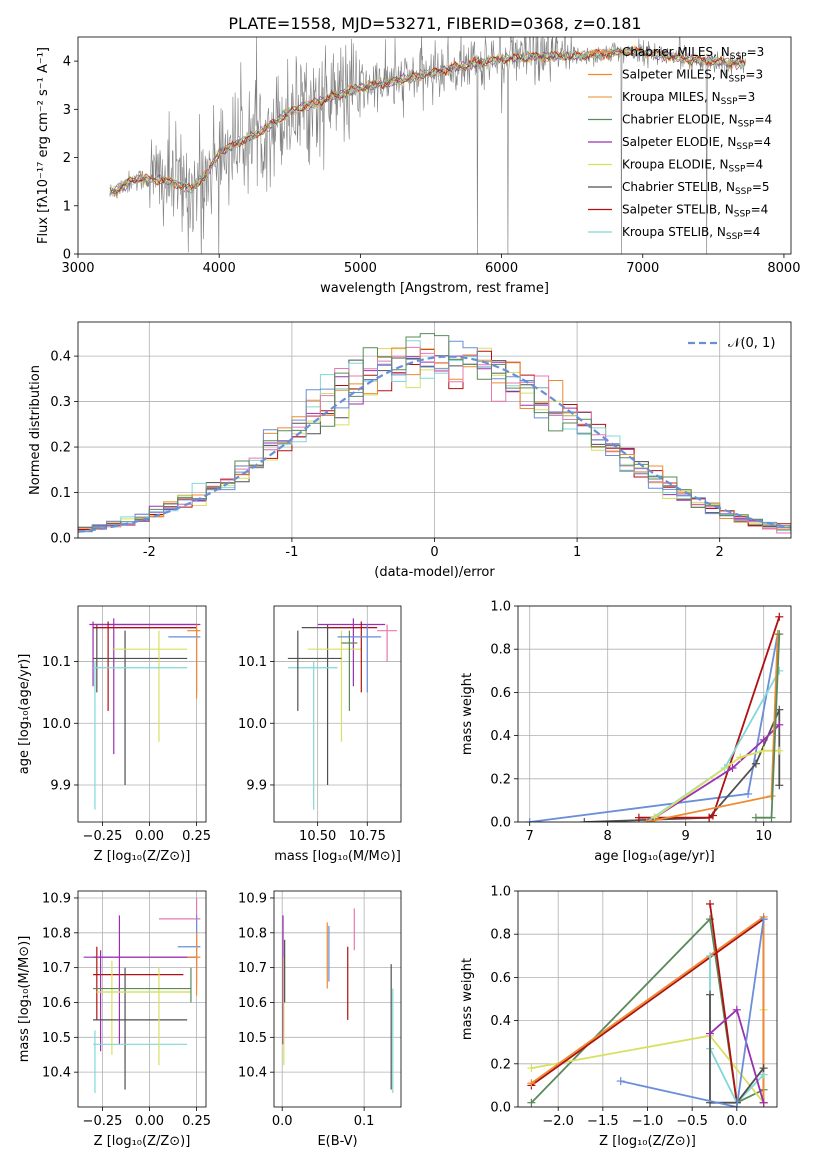  What do you see at coordinates (56, 898) in the screenshot?
I see `y-tick-label: 10.9` at bounding box center [56, 898].